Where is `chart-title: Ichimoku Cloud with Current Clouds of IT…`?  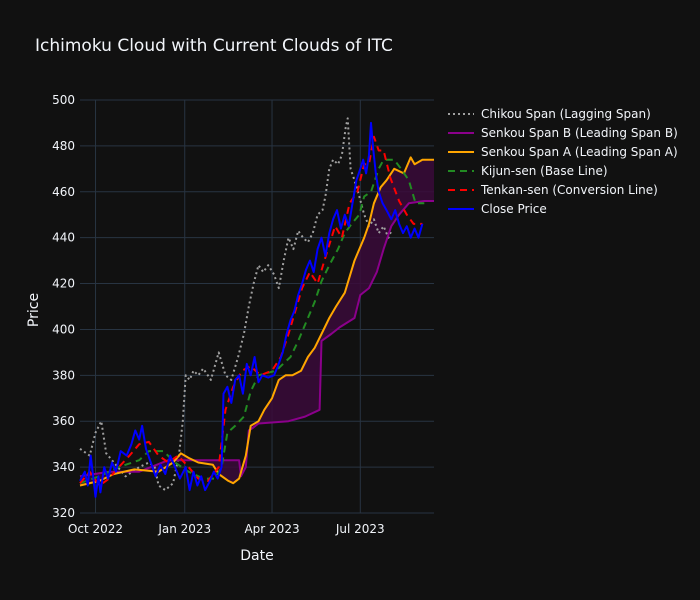
chart-title: Ichimoku Cloud with Current Clouds of IT… is located at coordinates (214, 46).